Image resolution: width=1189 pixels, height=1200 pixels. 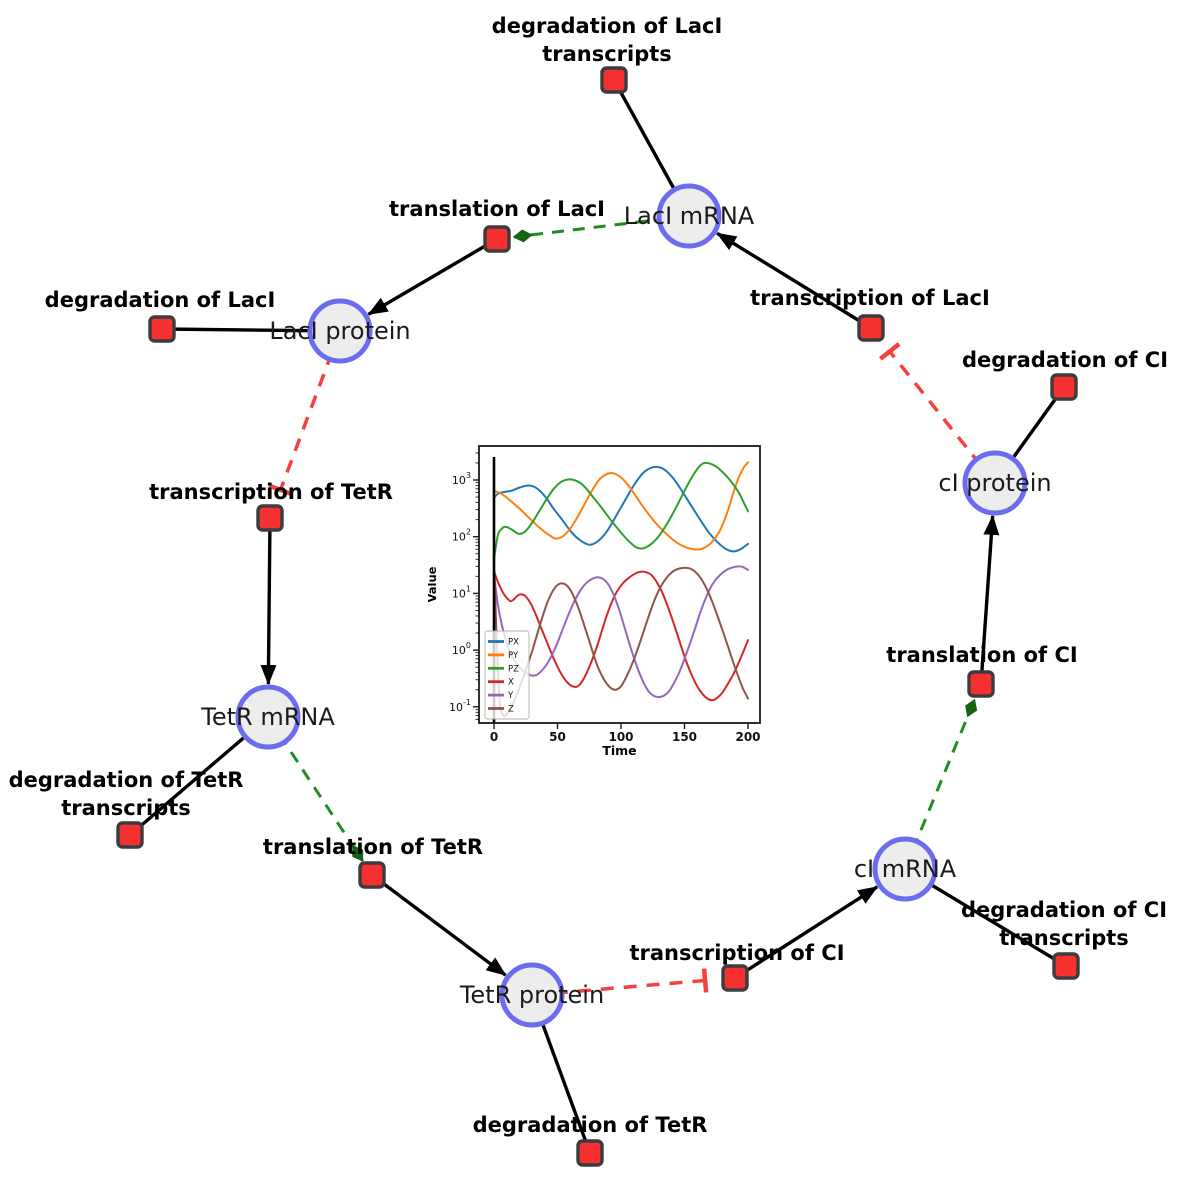 What do you see at coordinates (614, 80) in the screenshot?
I see `reaction-node-degradation-of-laci-transcripts` at bounding box center [614, 80].